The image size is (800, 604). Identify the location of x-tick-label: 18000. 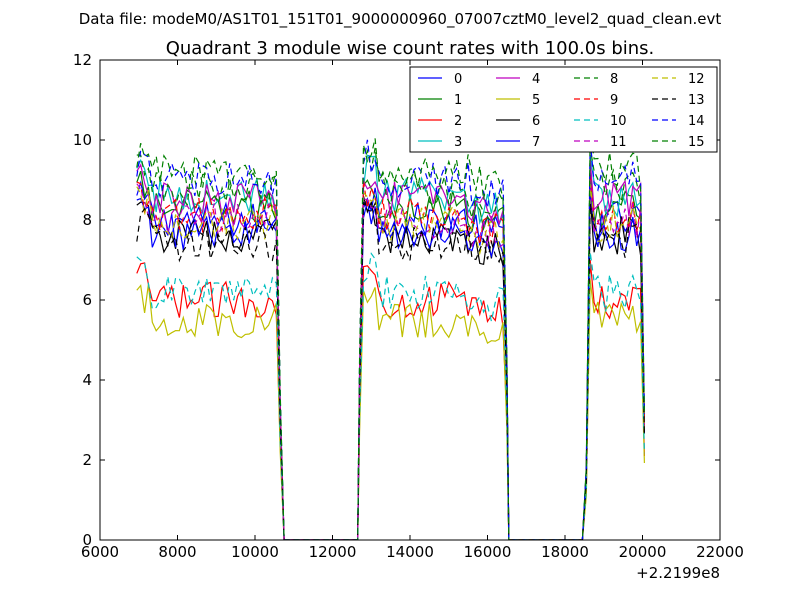
(565, 552).